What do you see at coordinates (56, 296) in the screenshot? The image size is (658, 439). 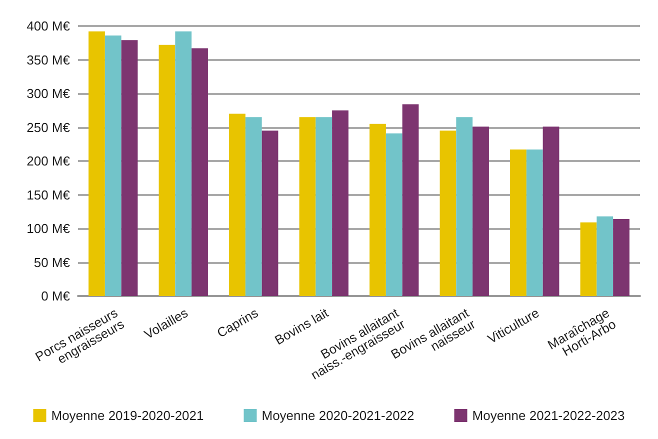 I see `y-tick-label: 0 M€` at bounding box center [56, 296].